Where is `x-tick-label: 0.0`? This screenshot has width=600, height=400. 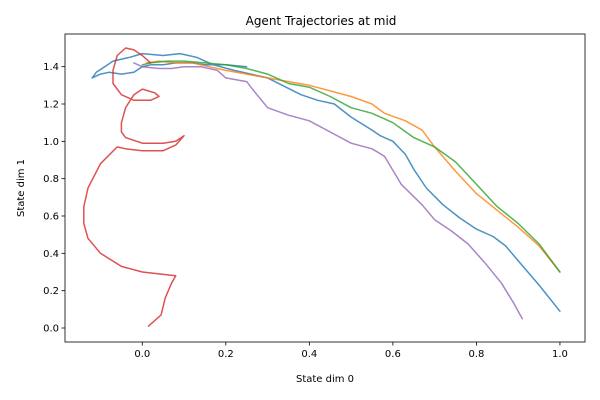 x-tick-label: 0.0 is located at coordinates (142, 354).